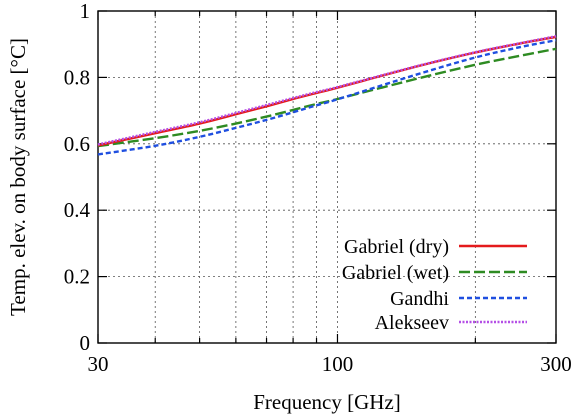 This screenshot has width=585, height=417. What do you see at coordinates (412, 323) in the screenshot?
I see `legend-label: Alekseev` at bounding box center [412, 323].